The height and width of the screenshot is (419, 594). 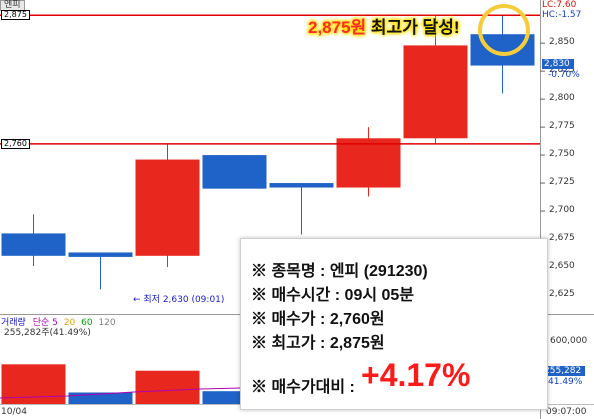 I want to click on volume-tag-pct: 41.49%, so click(x=565, y=382).